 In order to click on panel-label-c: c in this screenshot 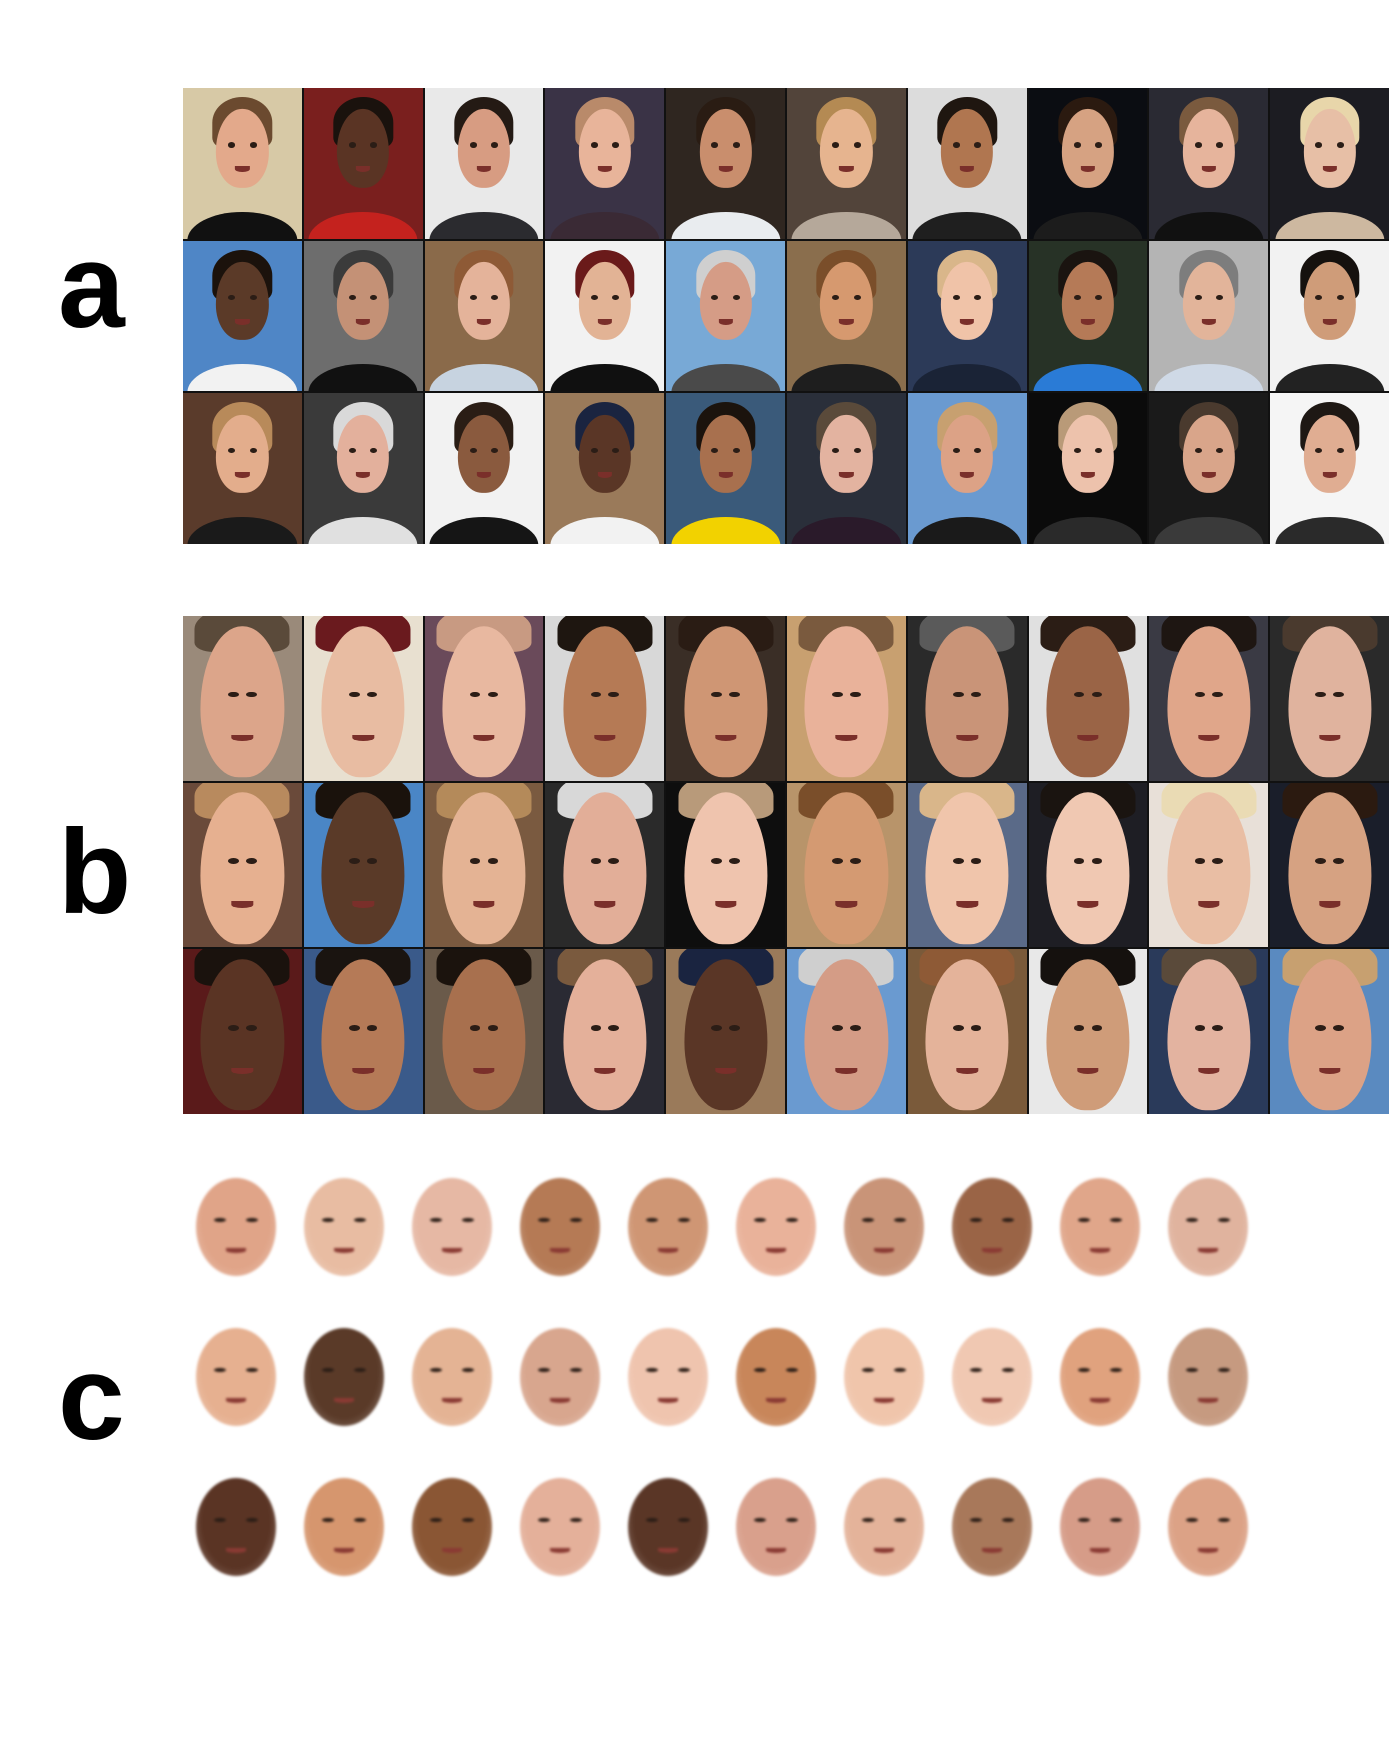, I will do `click(91, 1398)`.